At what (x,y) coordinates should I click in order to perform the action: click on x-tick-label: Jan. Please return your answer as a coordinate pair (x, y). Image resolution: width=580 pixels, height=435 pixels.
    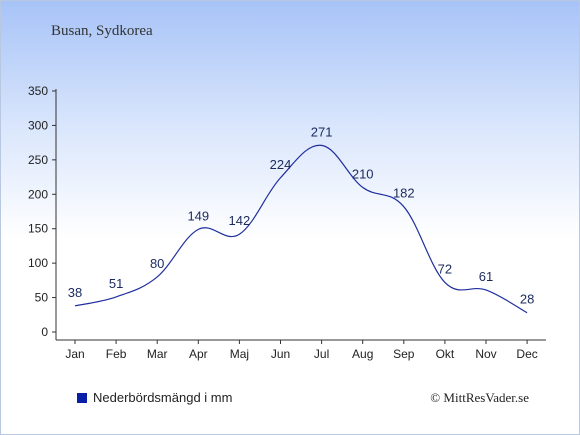
    Looking at the image, I should click on (74, 354).